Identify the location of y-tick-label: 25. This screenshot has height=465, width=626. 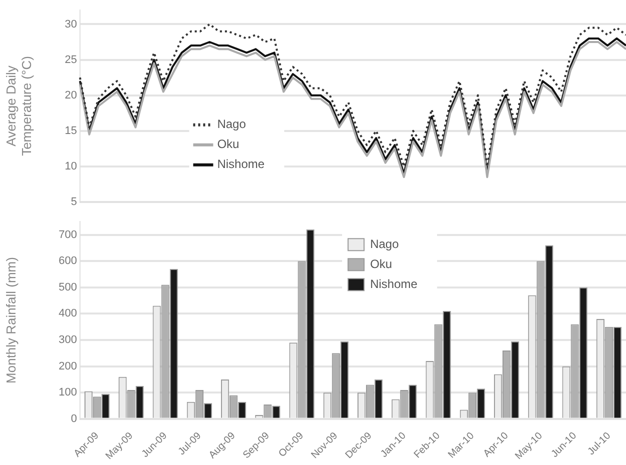
(70, 60).